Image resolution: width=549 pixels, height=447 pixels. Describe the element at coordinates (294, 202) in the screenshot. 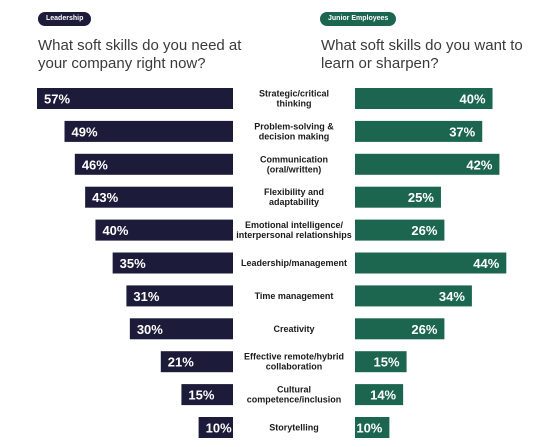

I see `category-label-line: adaptability` at that location.